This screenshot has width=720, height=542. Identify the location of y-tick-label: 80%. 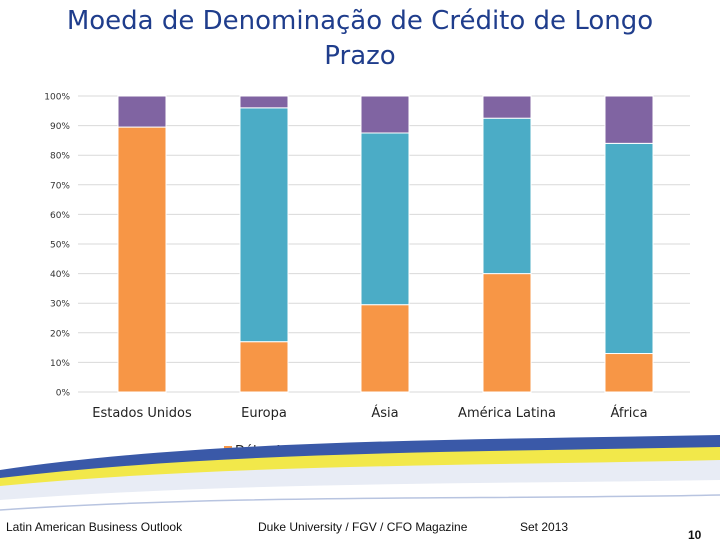
(60, 157).